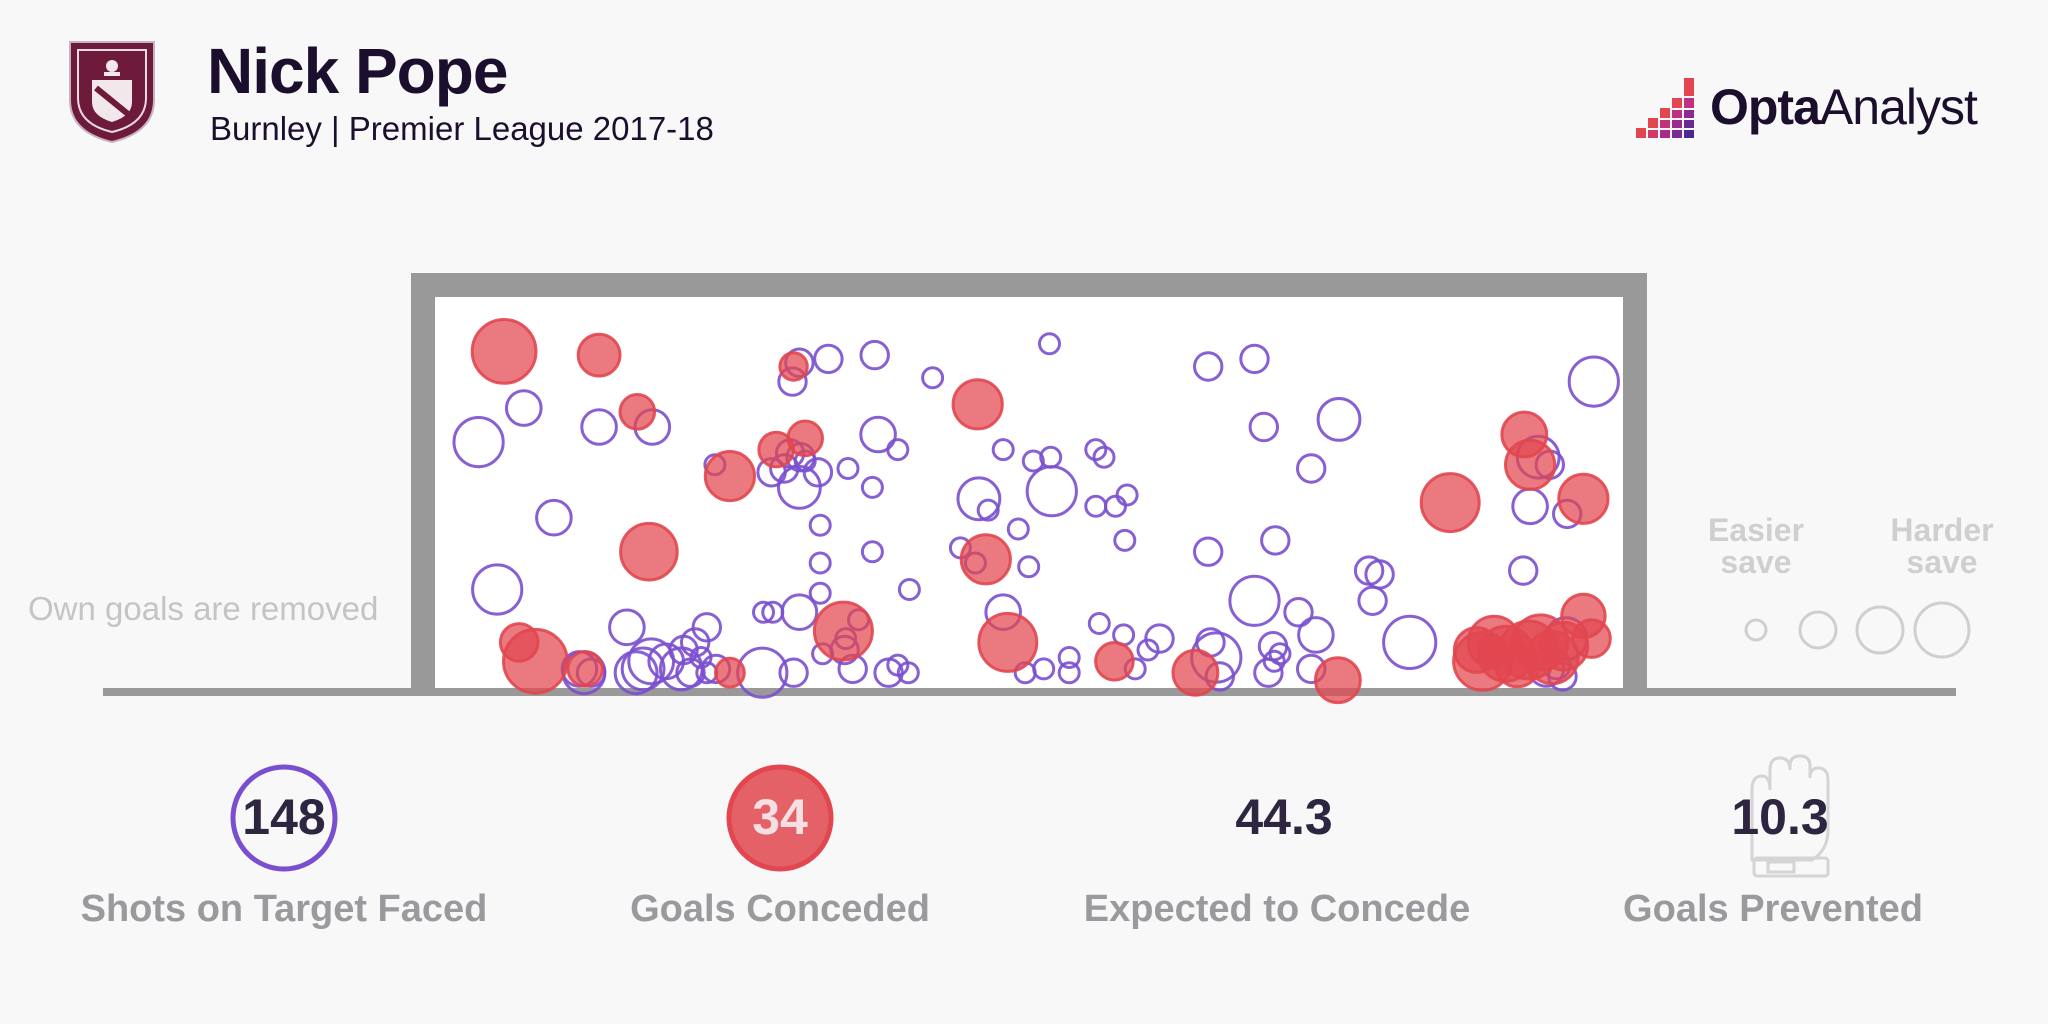  What do you see at coordinates (112, 92) in the screenshot?
I see `burnley-crest-icon` at bounding box center [112, 92].